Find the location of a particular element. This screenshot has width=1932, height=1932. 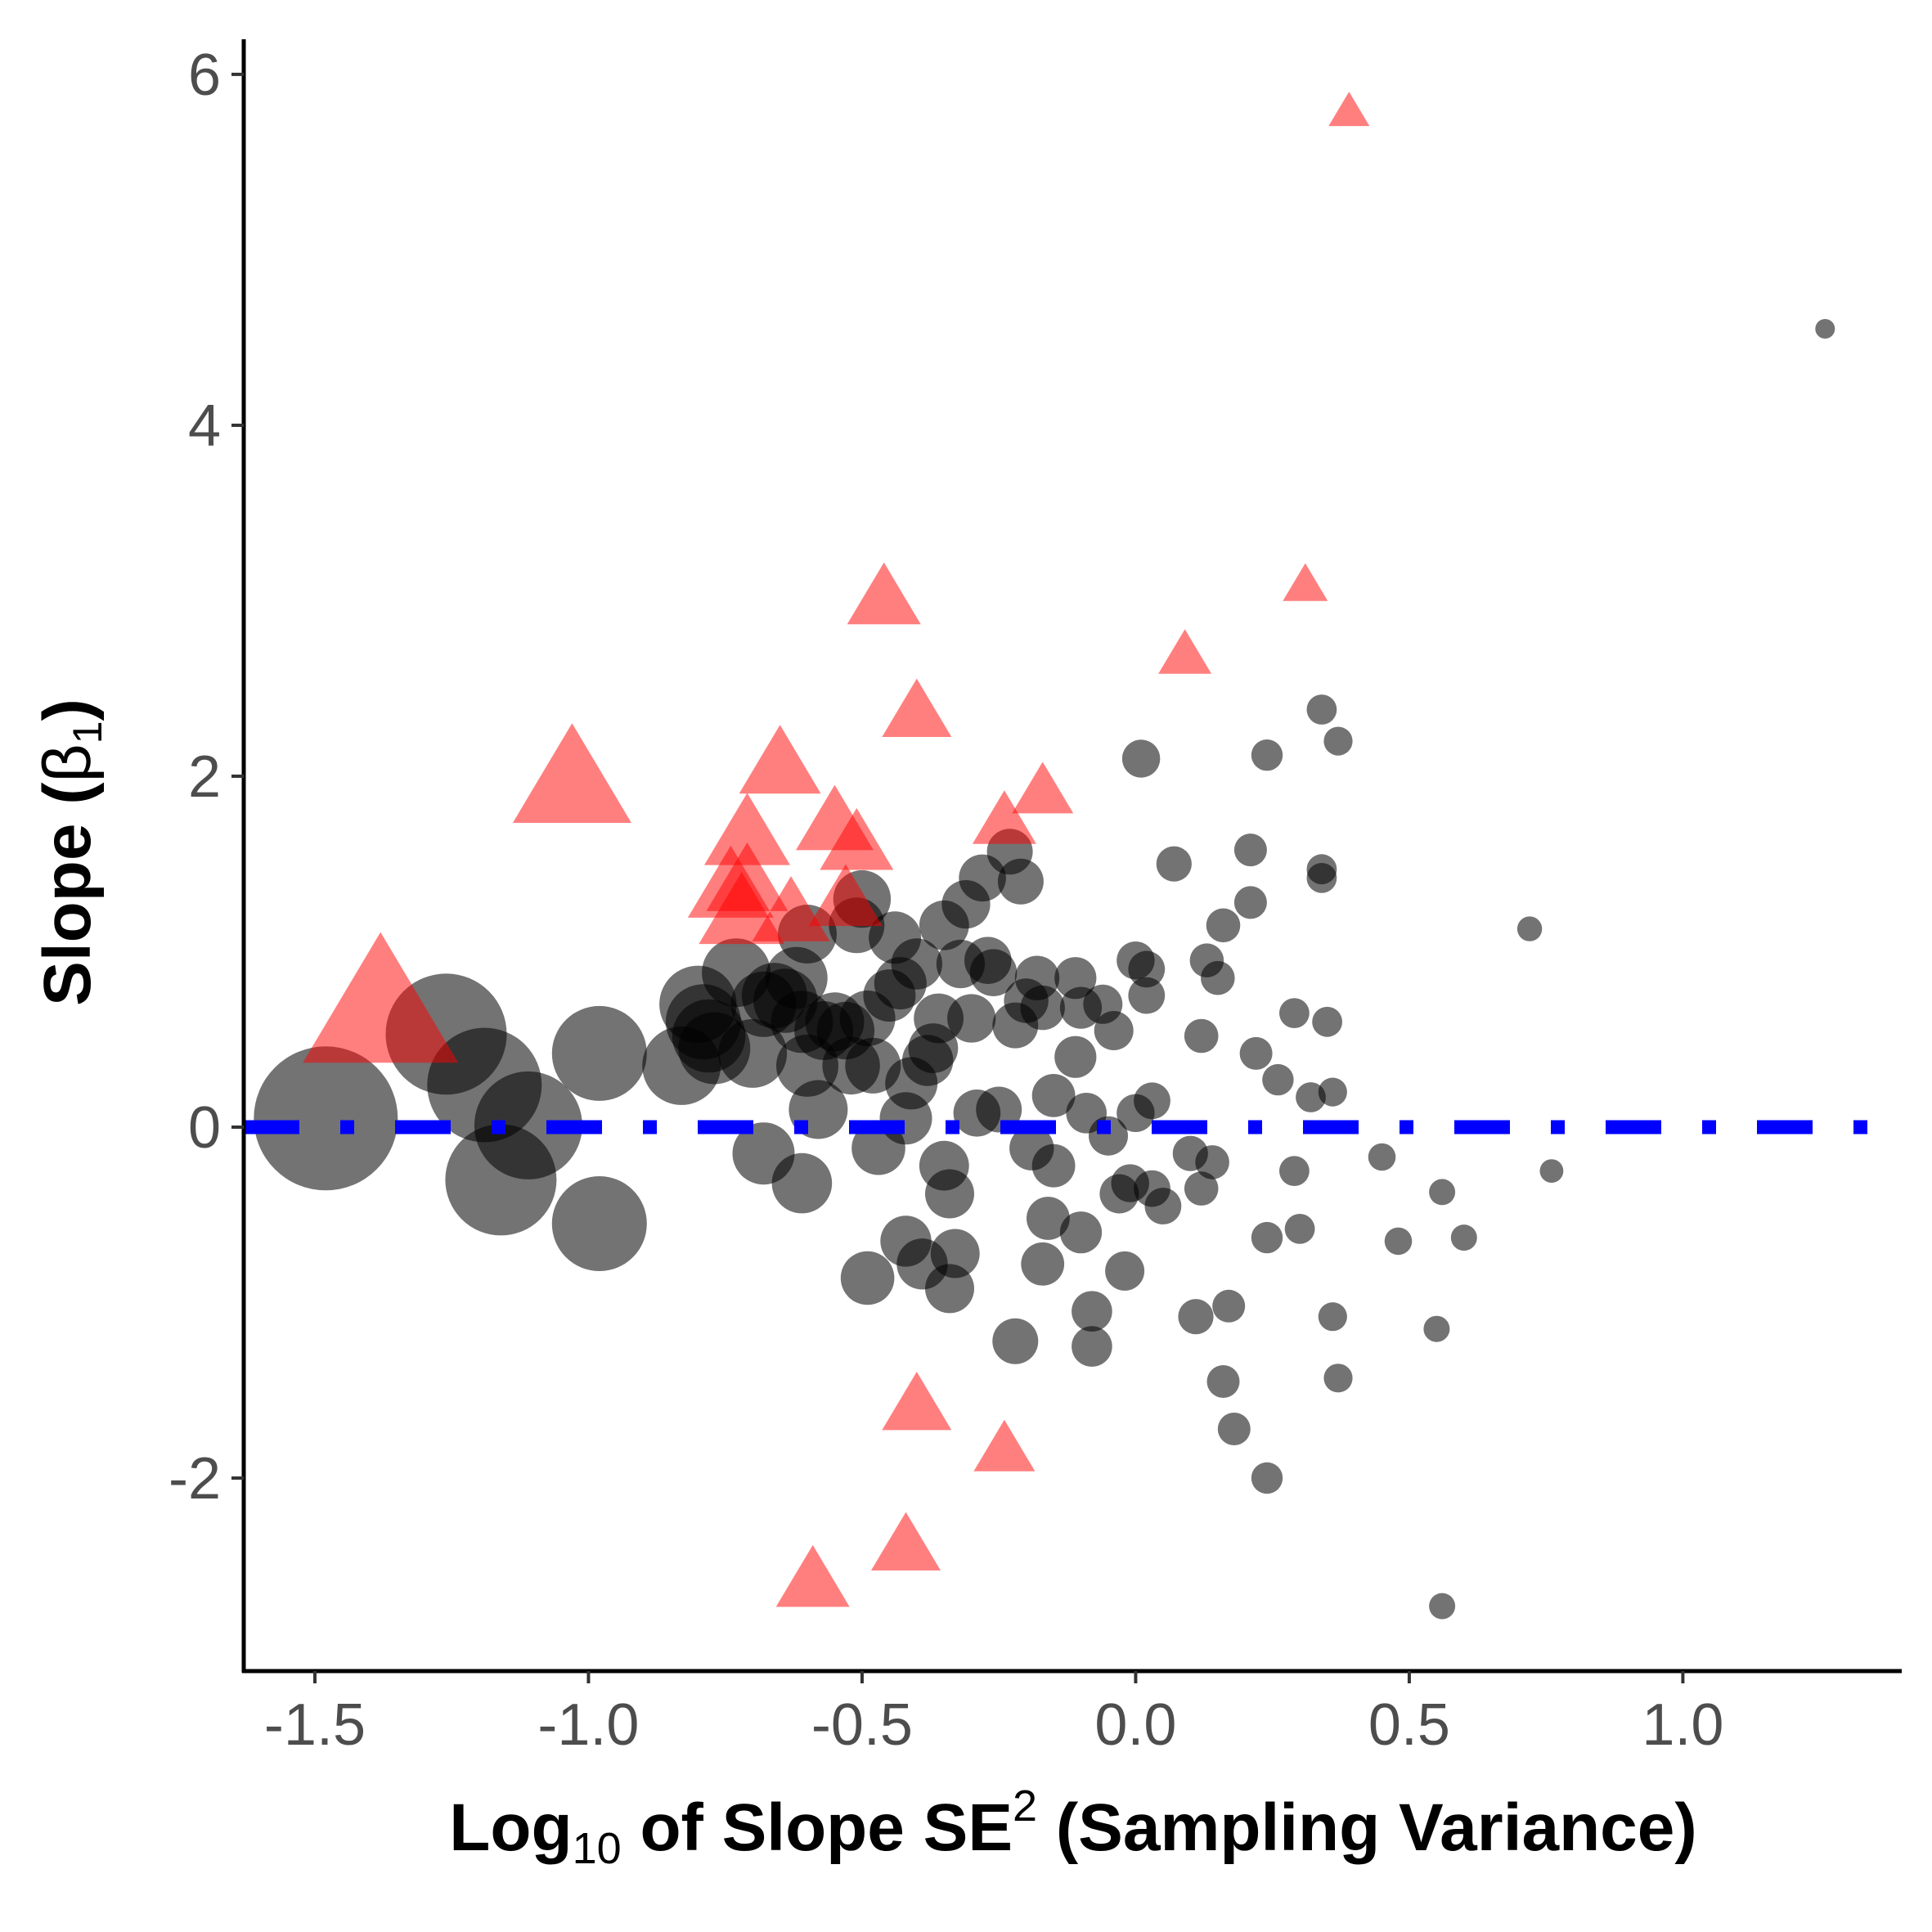

y-tick-label-3: 4 is located at coordinates (204, 426).